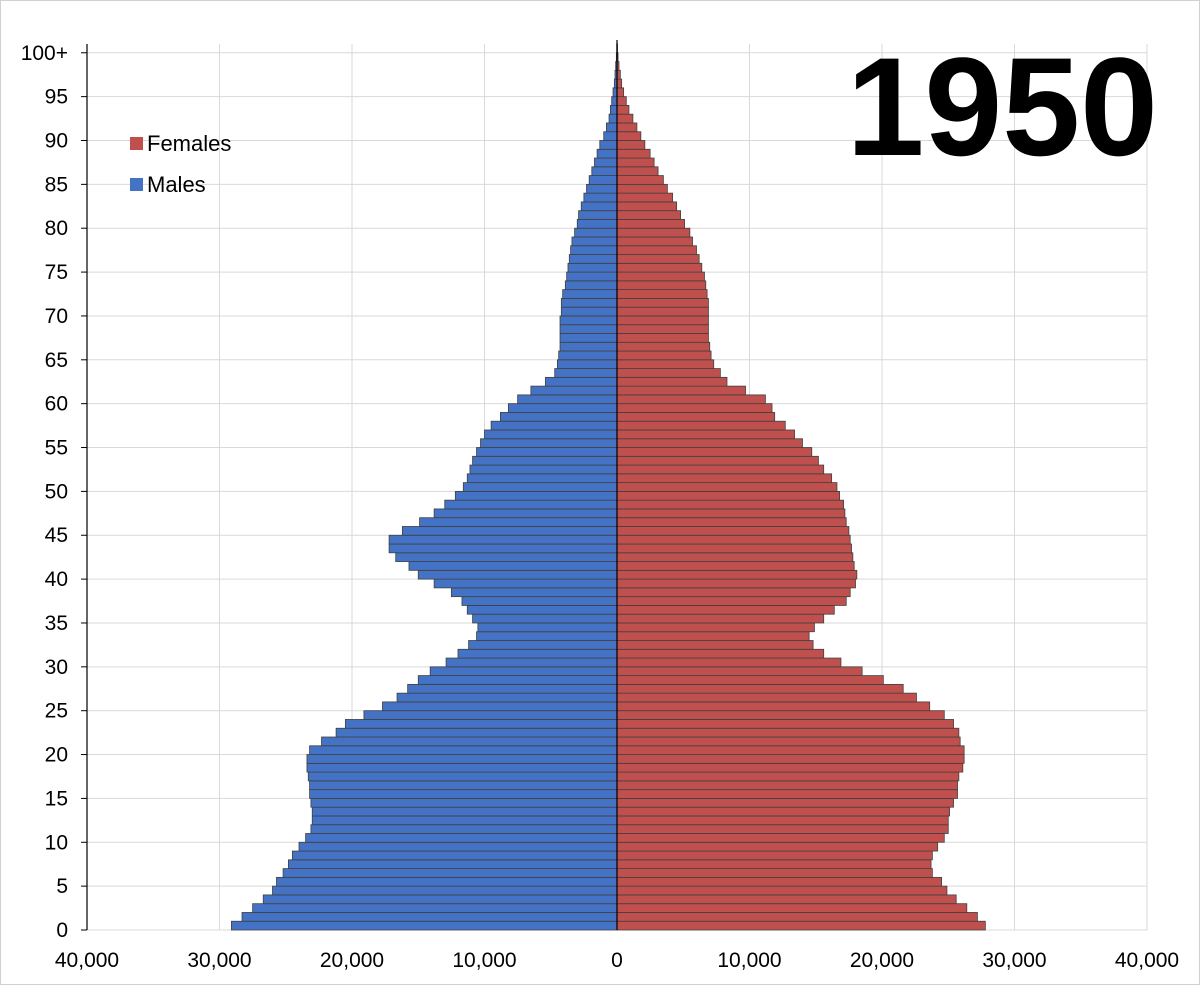 The width and height of the screenshot is (1200, 985). Describe the element at coordinates (56, 360) in the screenshot. I see `ytick-label-65: 65` at that location.